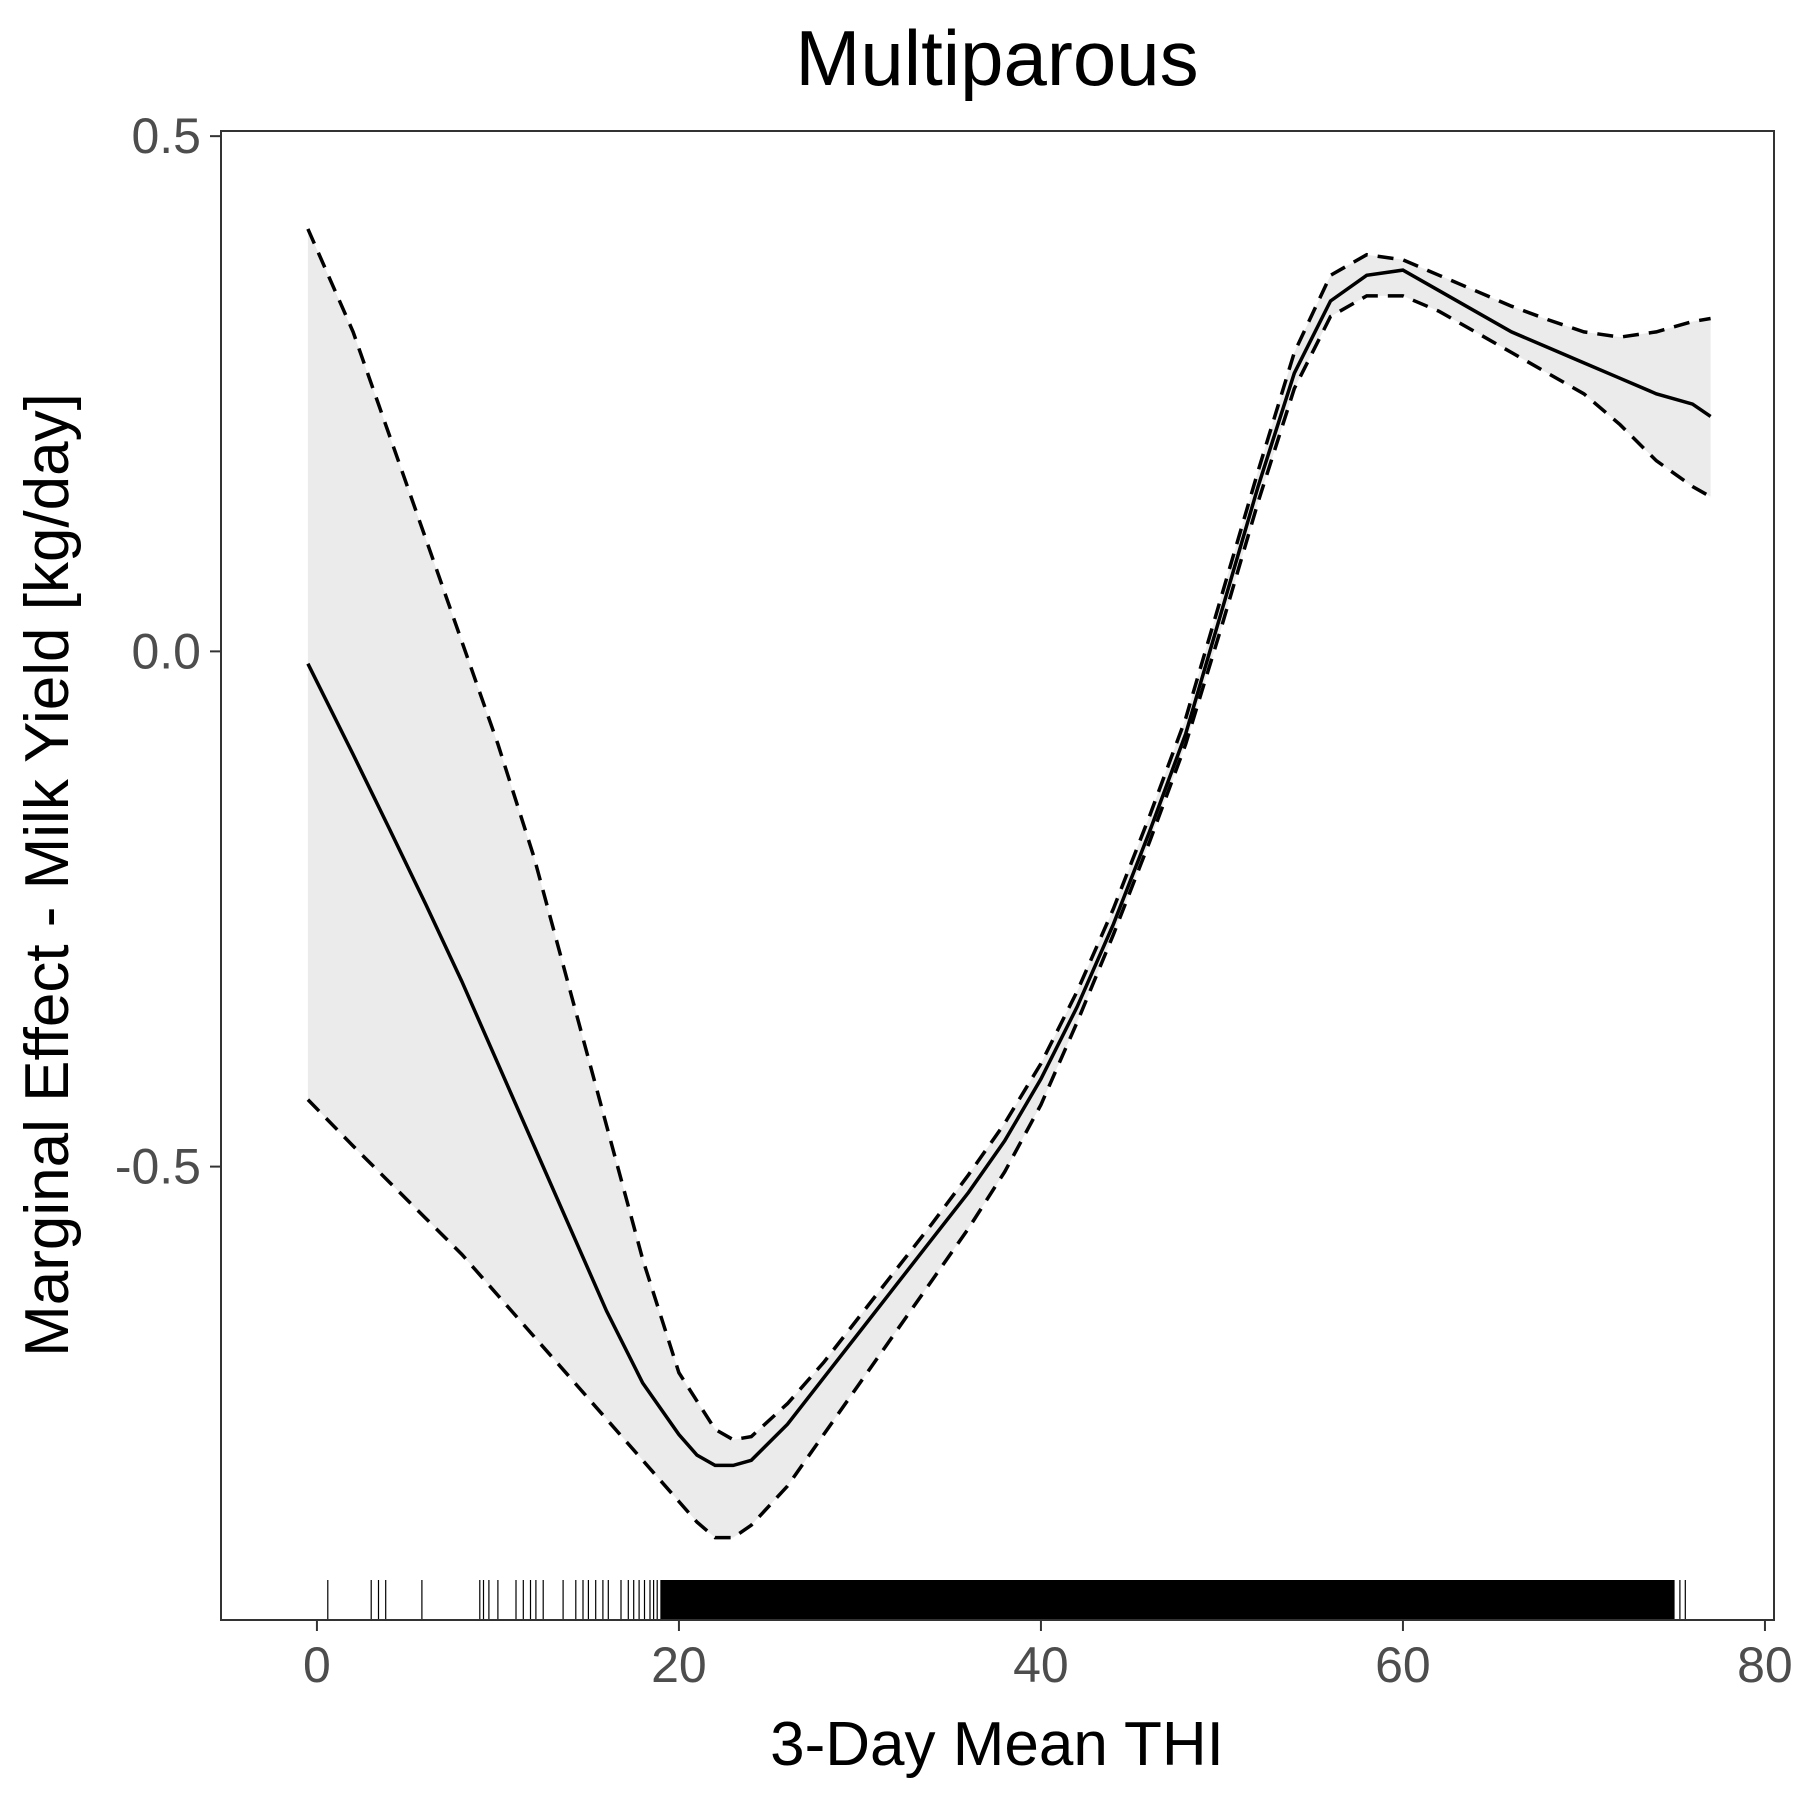 The image size is (1800, 1800). What do you see at coordinates (1765, 1665) in the screenshot?
I see `x-tick-label: 80` at bounding box center [1765, 1665].